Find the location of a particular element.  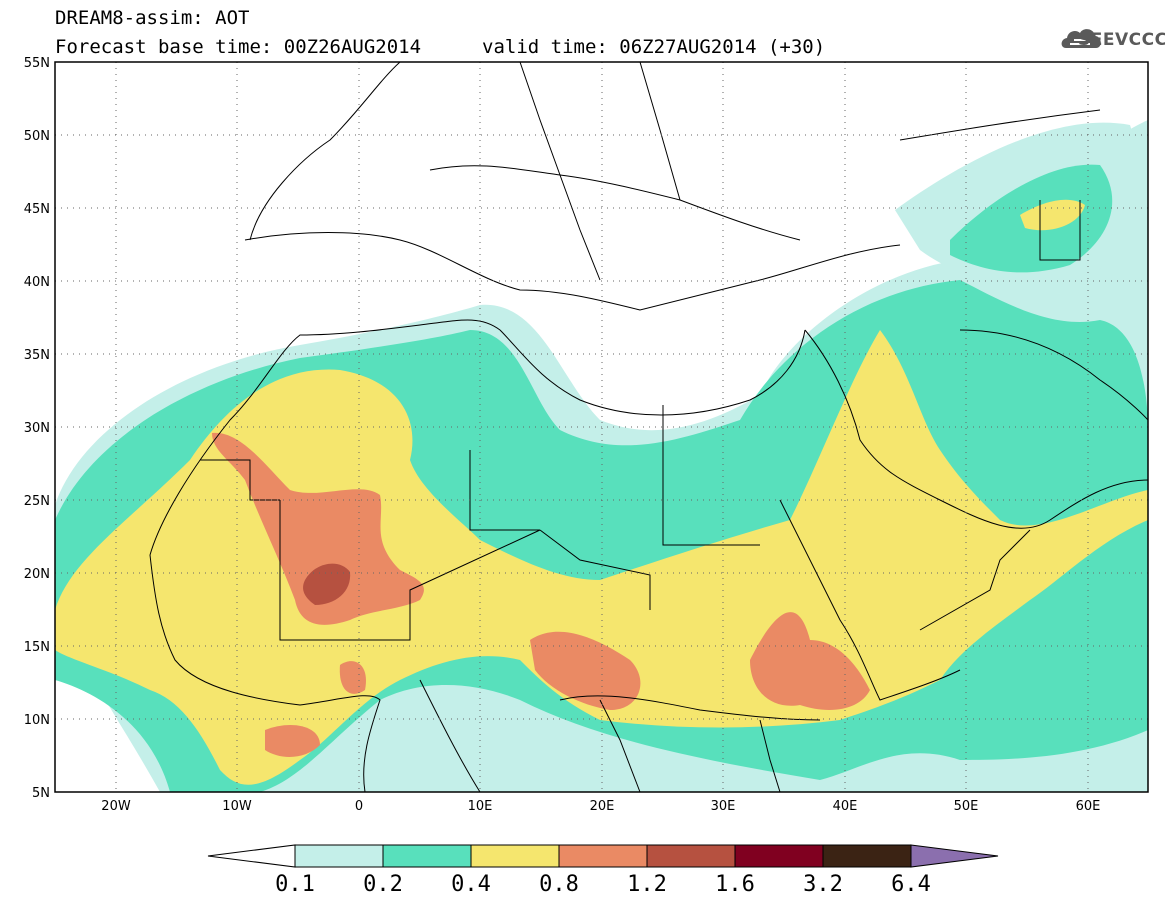

colorbar-label: 1.2 is located at coordinates (647, 884).